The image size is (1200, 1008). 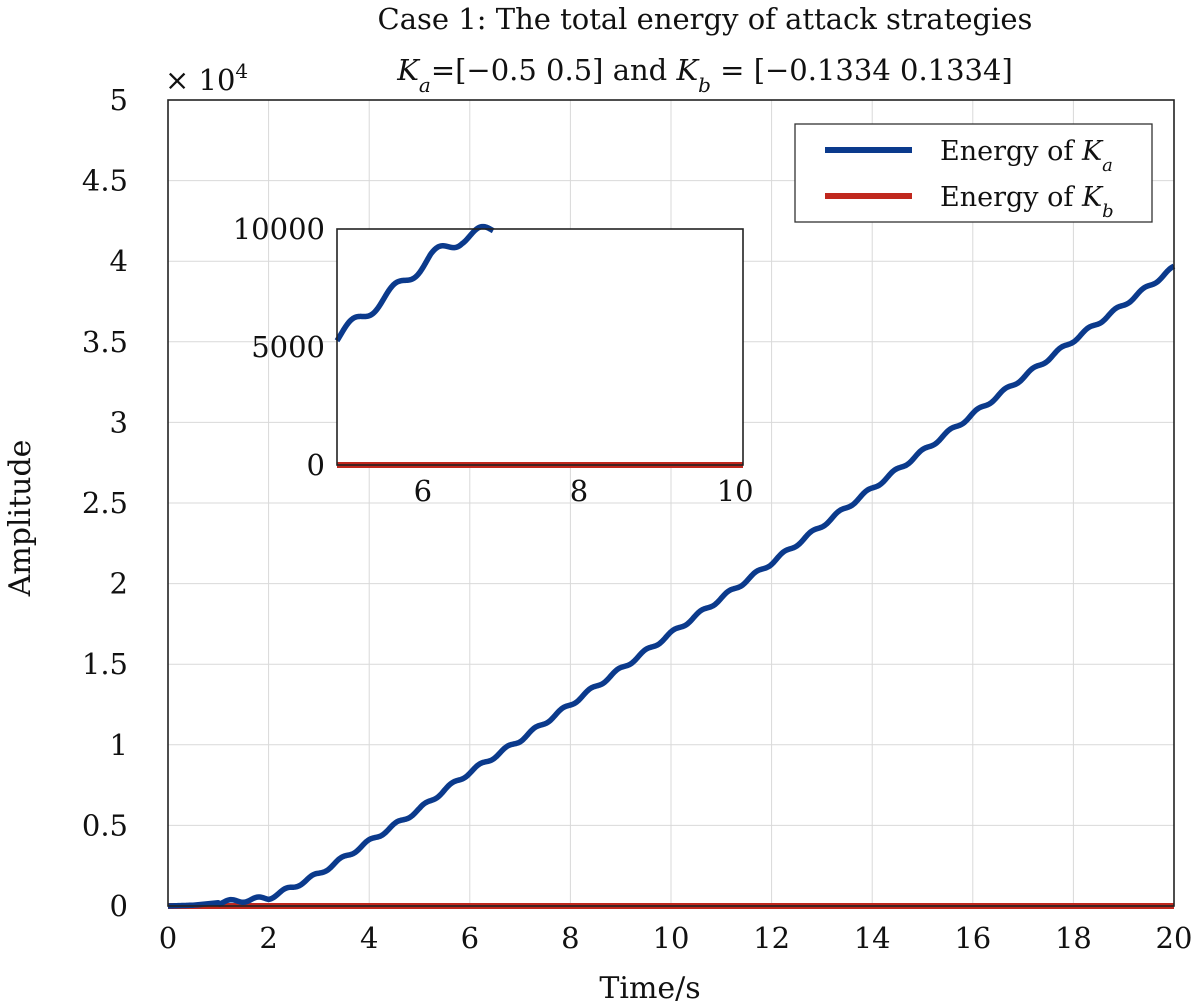 I want to click on x-tick-label: 2, so click(x=268, y=938).